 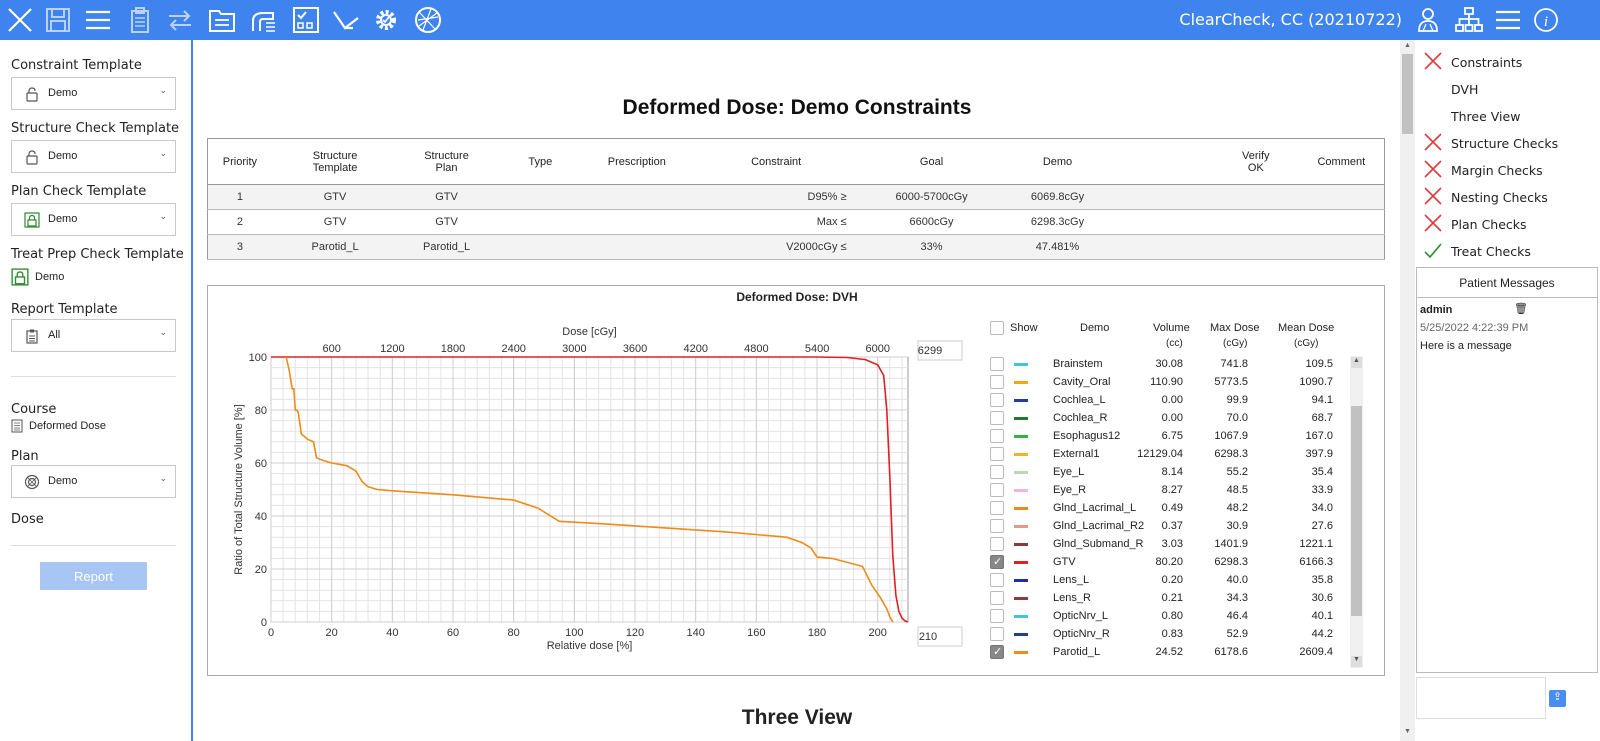 I want to click on table-row: 2 GTV GTV Max ≤ 6600cGy 6298.3cGy, so click(x=796, y=222).